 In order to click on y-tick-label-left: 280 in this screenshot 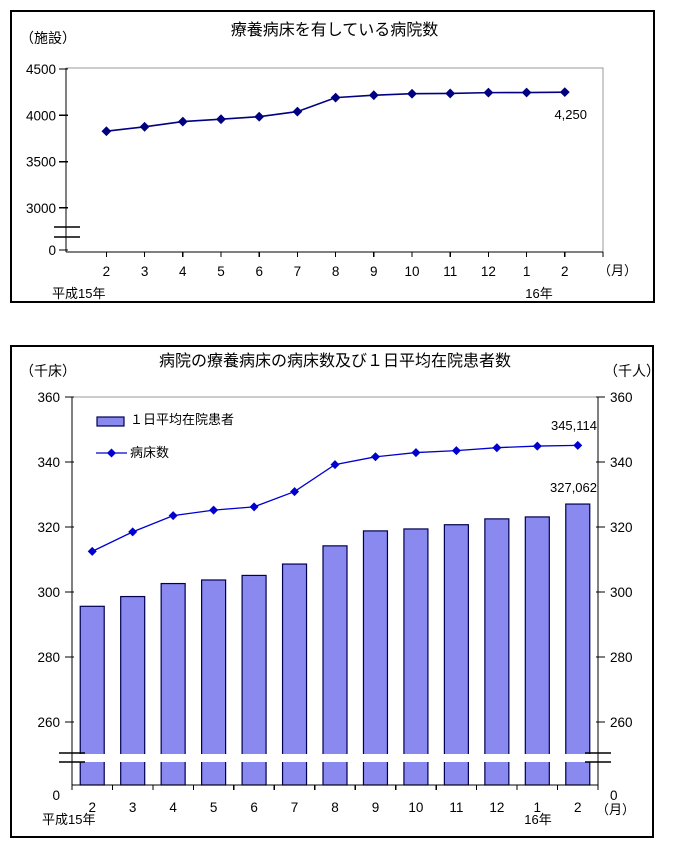, I will do `click(48, 657)`.